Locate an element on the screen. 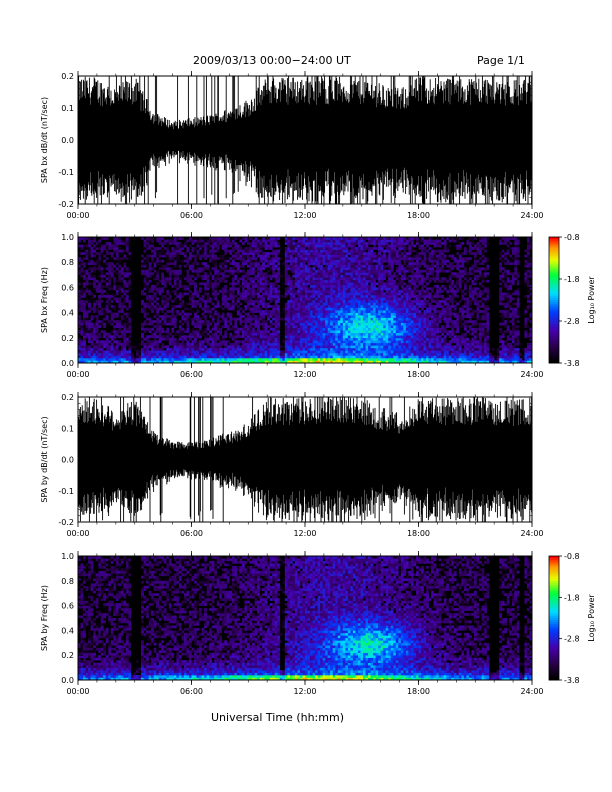 This screenshot has height=792, width=612. by_trace-series is located at coordinates (305, 459).